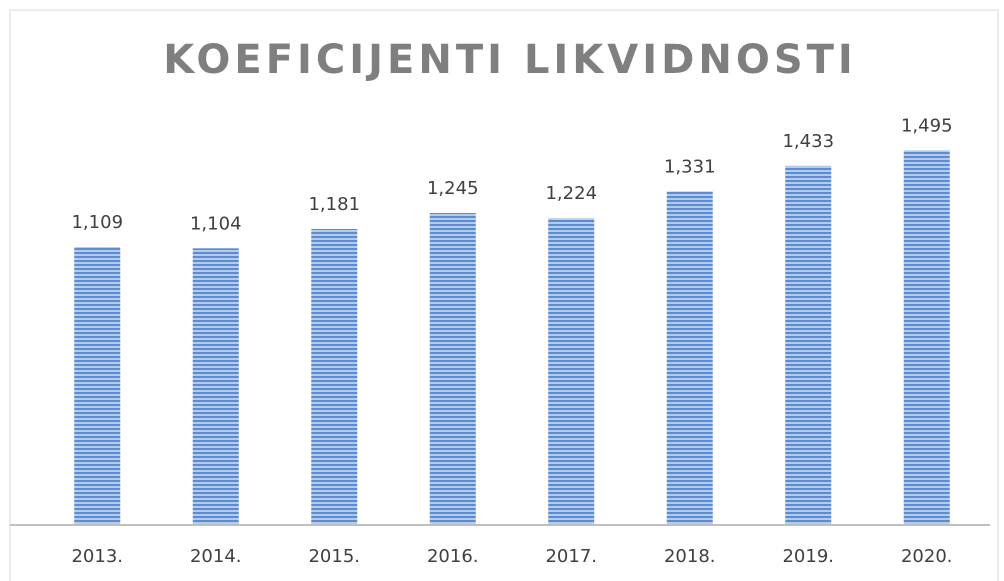 The height and width of the screenshot is (581, 1004). What do you see at coordinates (927, 125) in the screenshot?
I see `value-label: 1,495` at bounding box center [927, 125].